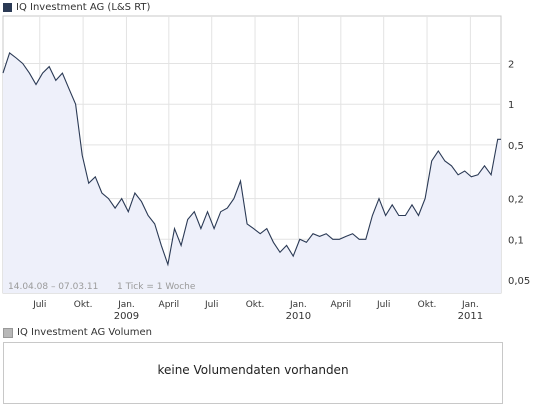 Image resolution: width=545 pixels, height=410 pixels. What do you see at coordinates (470, 316) in the screenshot?
I see `x-year-label: 2011` at bounding box center [470, 316].